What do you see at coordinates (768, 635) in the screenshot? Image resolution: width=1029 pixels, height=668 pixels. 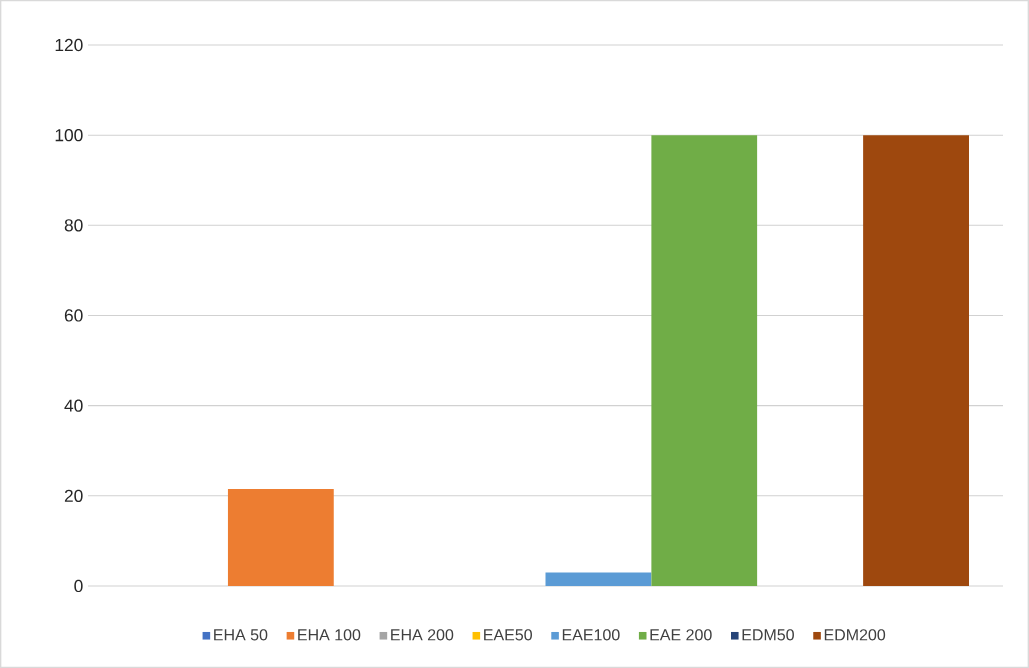 I see `legend-label: EDM50` at bounding box center [768, 635].